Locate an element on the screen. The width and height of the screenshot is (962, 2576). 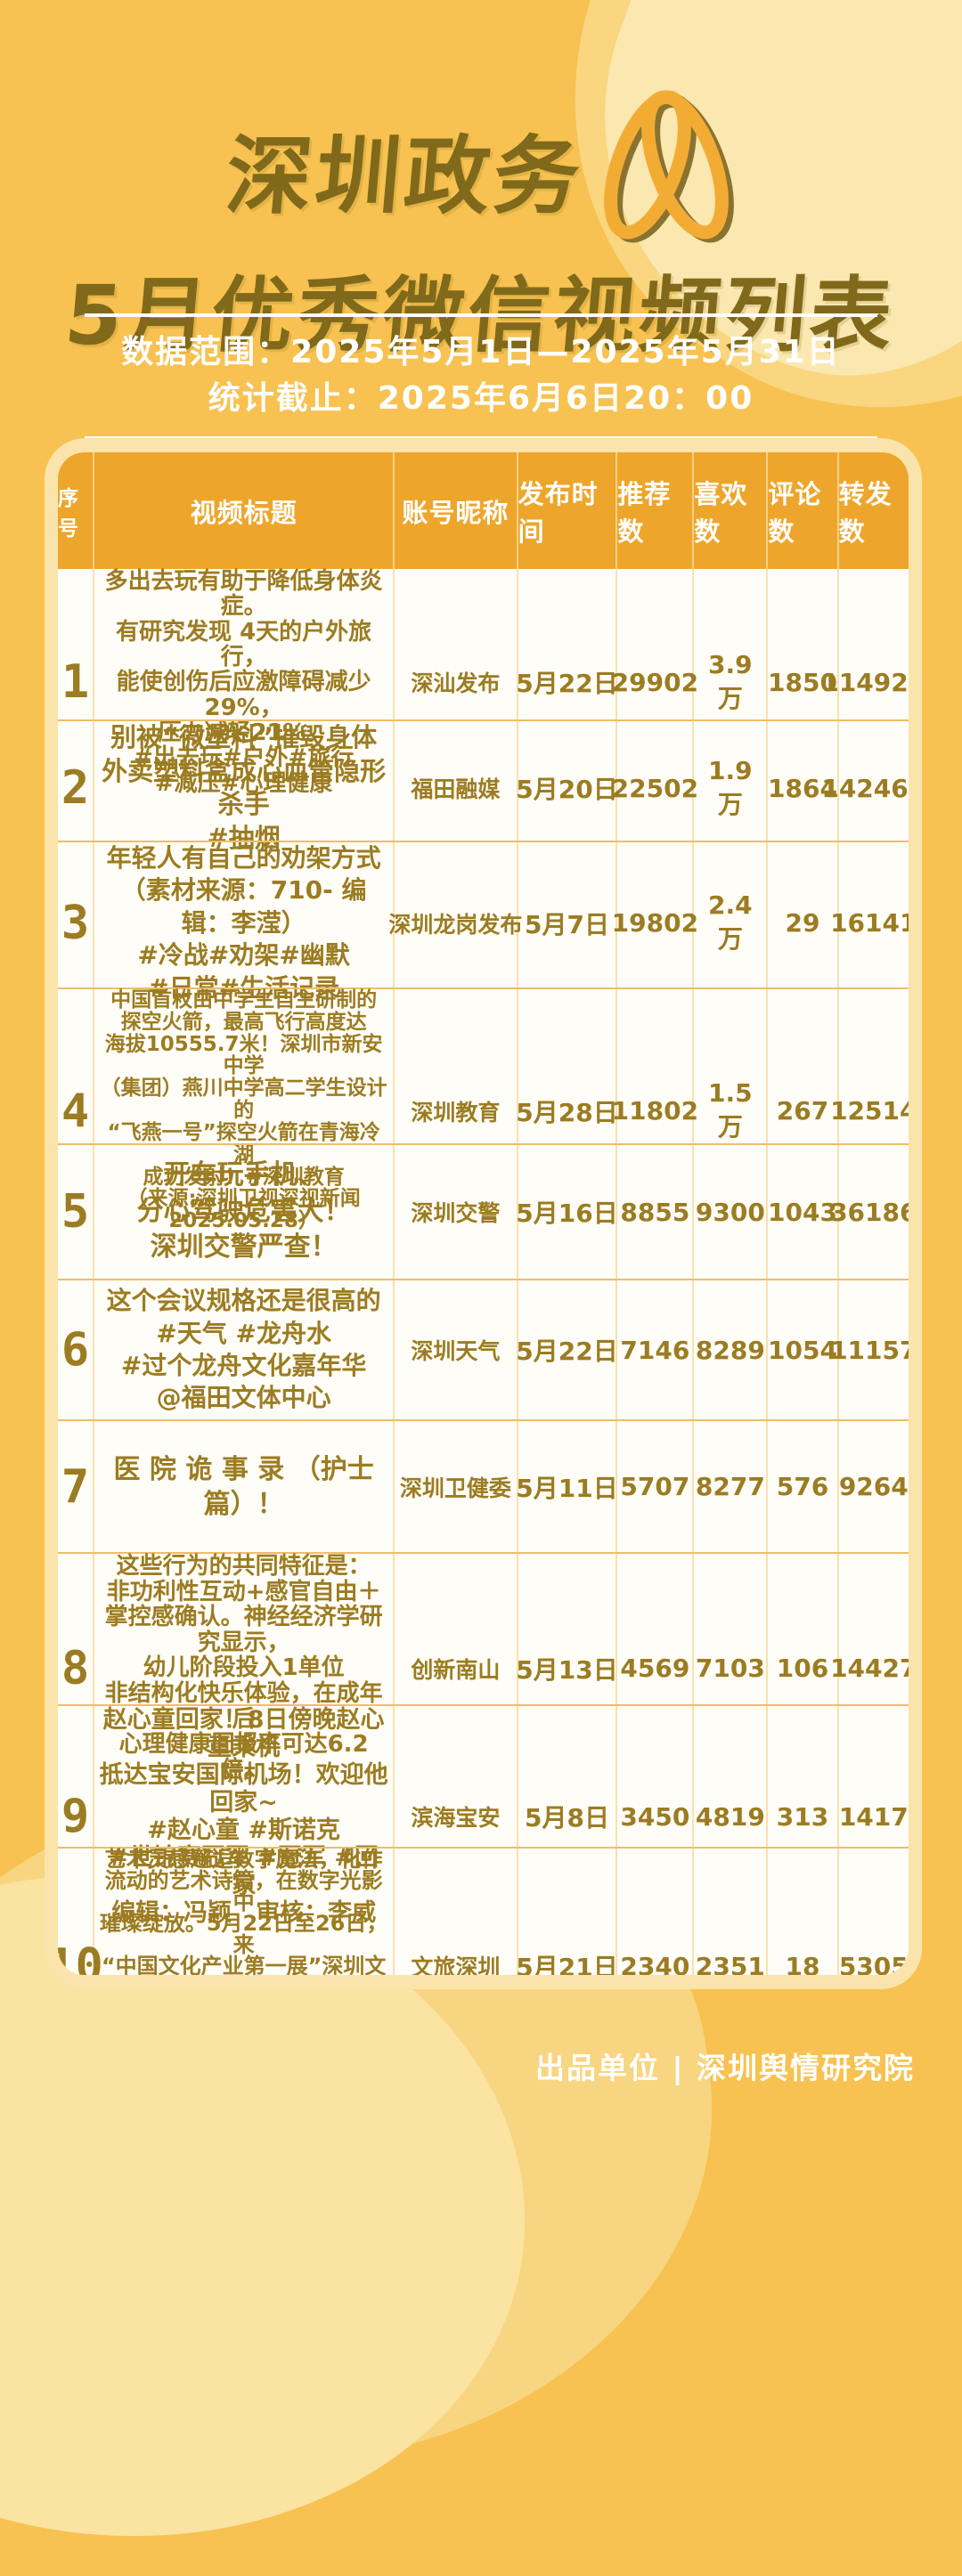
recommend-count: 5707 is located at coordinates (656, 1486).